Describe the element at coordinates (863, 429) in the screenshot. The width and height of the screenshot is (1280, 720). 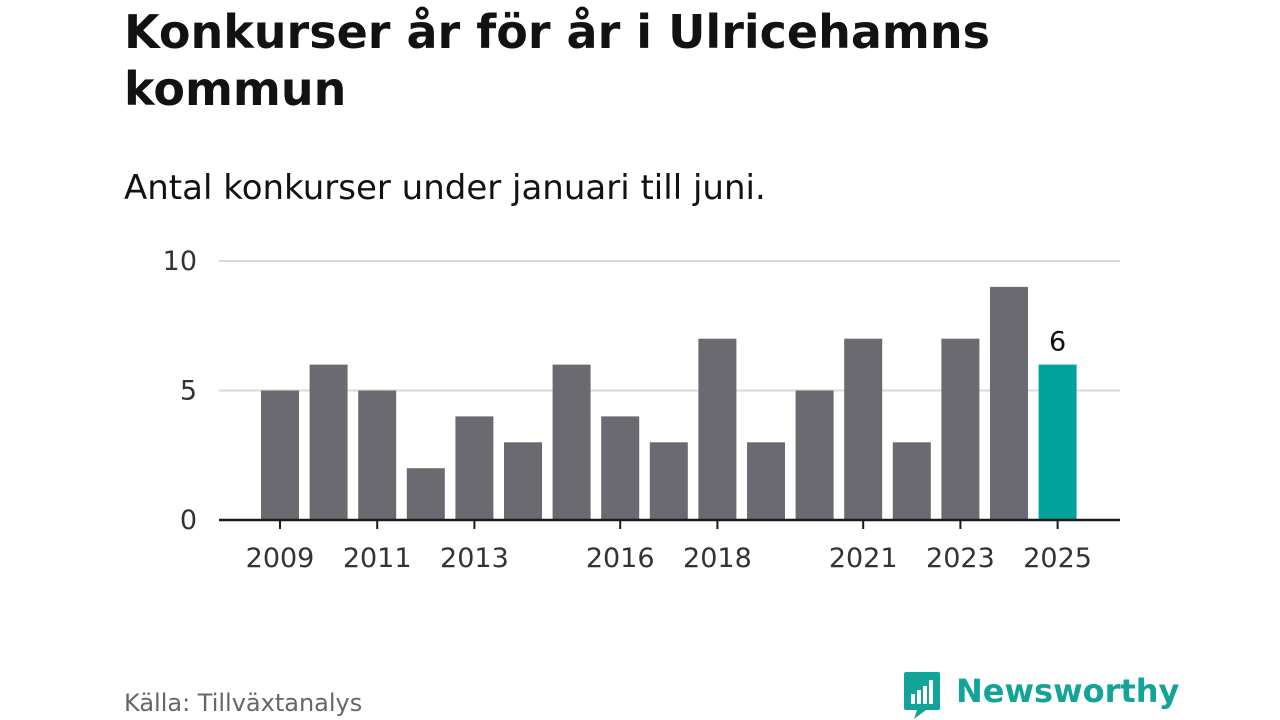
I see `bar-2021` at that location.